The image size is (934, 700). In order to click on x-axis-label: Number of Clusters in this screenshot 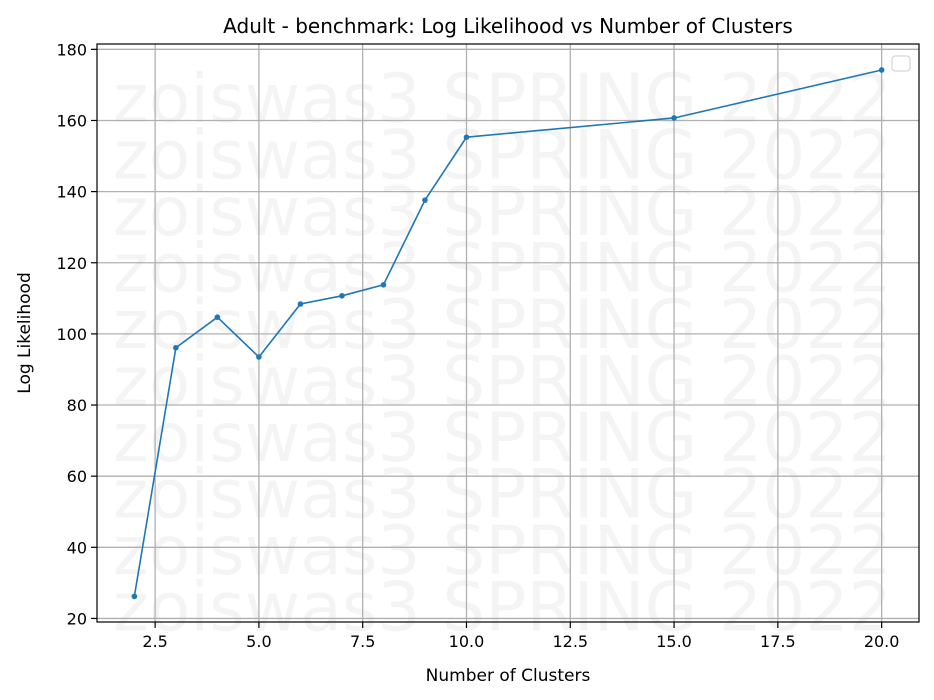, I will do `click(508, 676)`.